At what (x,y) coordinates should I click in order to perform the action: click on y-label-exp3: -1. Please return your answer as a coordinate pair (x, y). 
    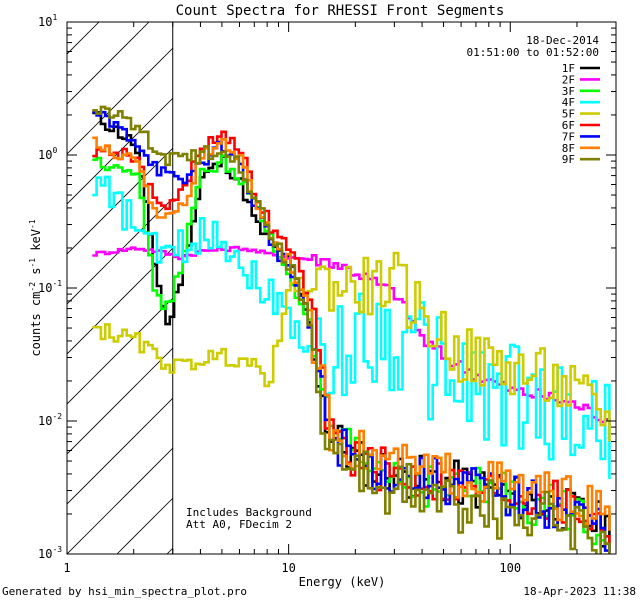
    Looking at the image, I should click on (32, 224).